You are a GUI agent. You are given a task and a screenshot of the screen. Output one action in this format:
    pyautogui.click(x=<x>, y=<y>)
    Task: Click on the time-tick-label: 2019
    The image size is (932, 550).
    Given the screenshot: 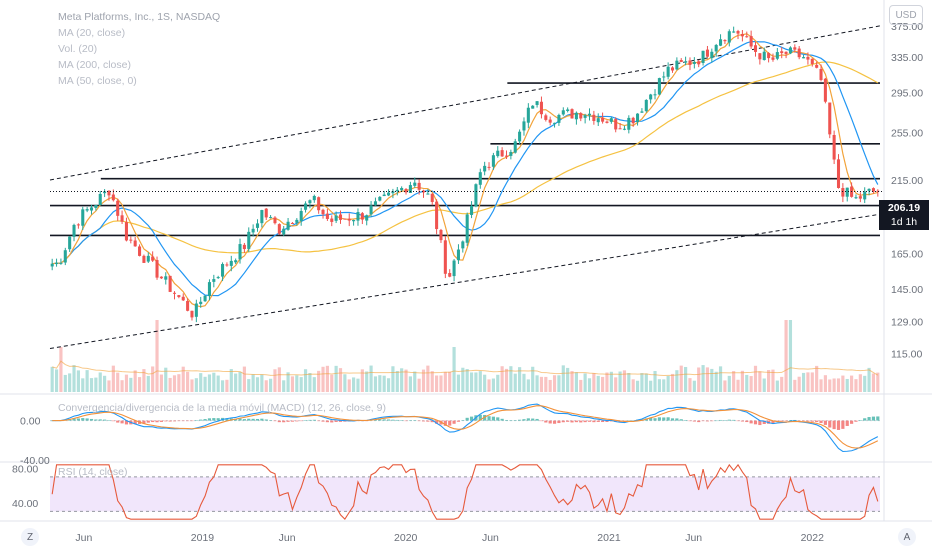 What is the action you would take?
    pyautogui.click(x=203, y=538)
    